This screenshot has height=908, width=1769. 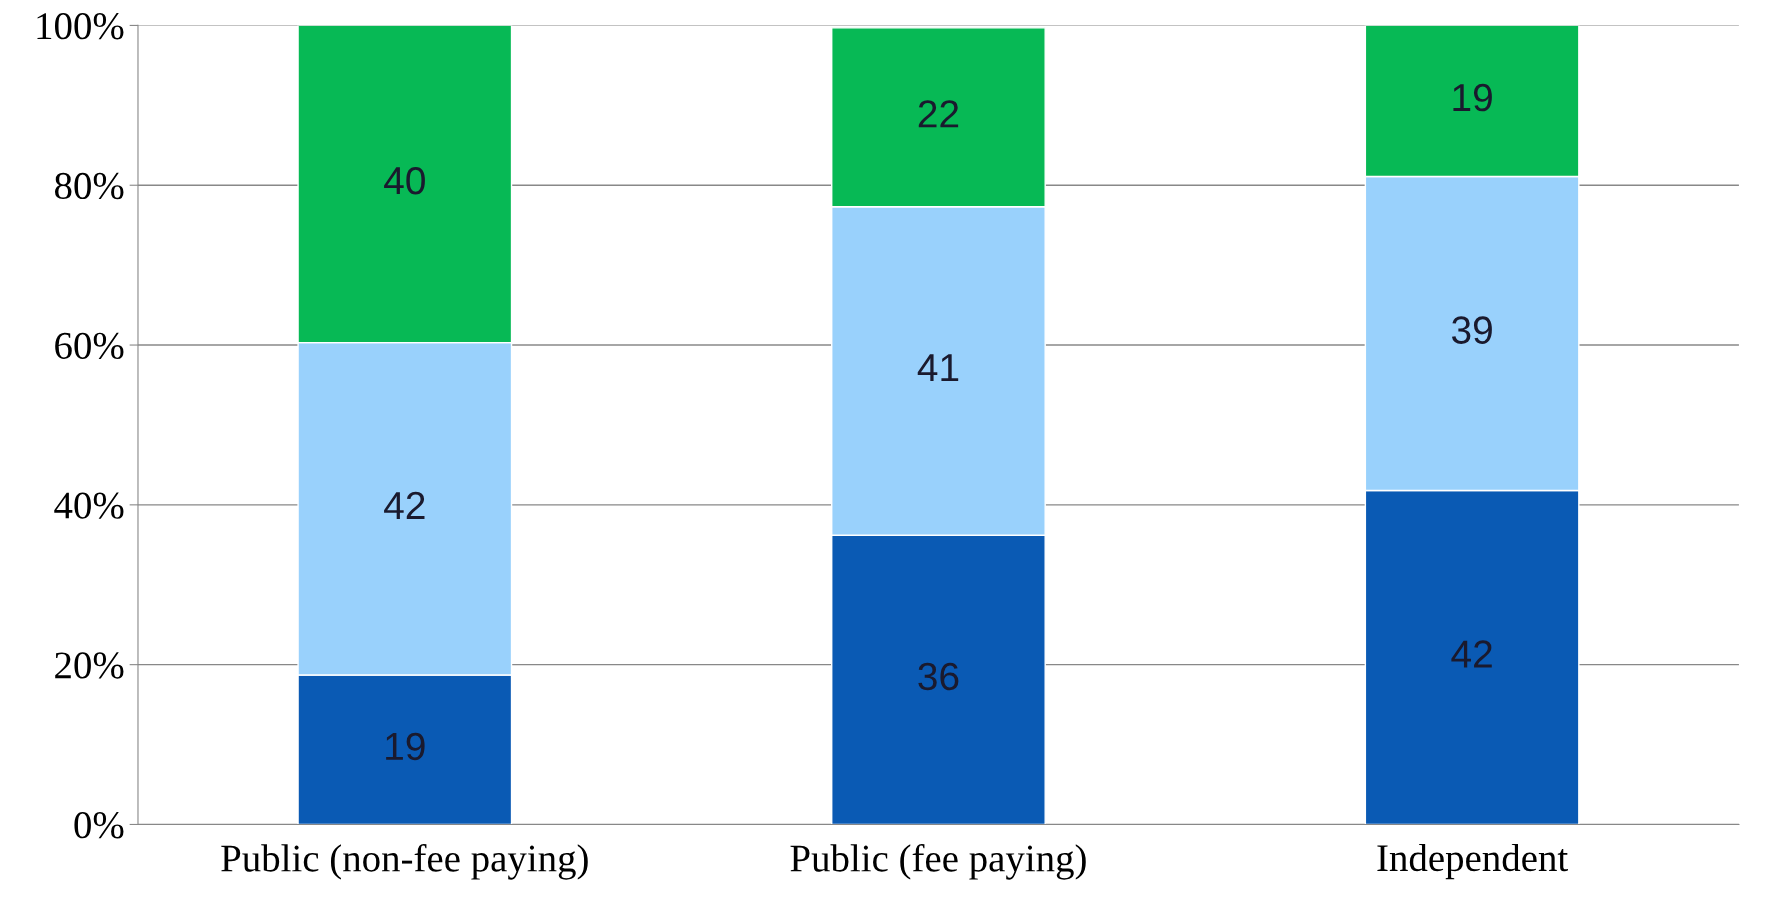 What do you see at coordinates (1471, 330) in the screenshot?
I see `data-label: 39` at bounding box center [1471, 330].